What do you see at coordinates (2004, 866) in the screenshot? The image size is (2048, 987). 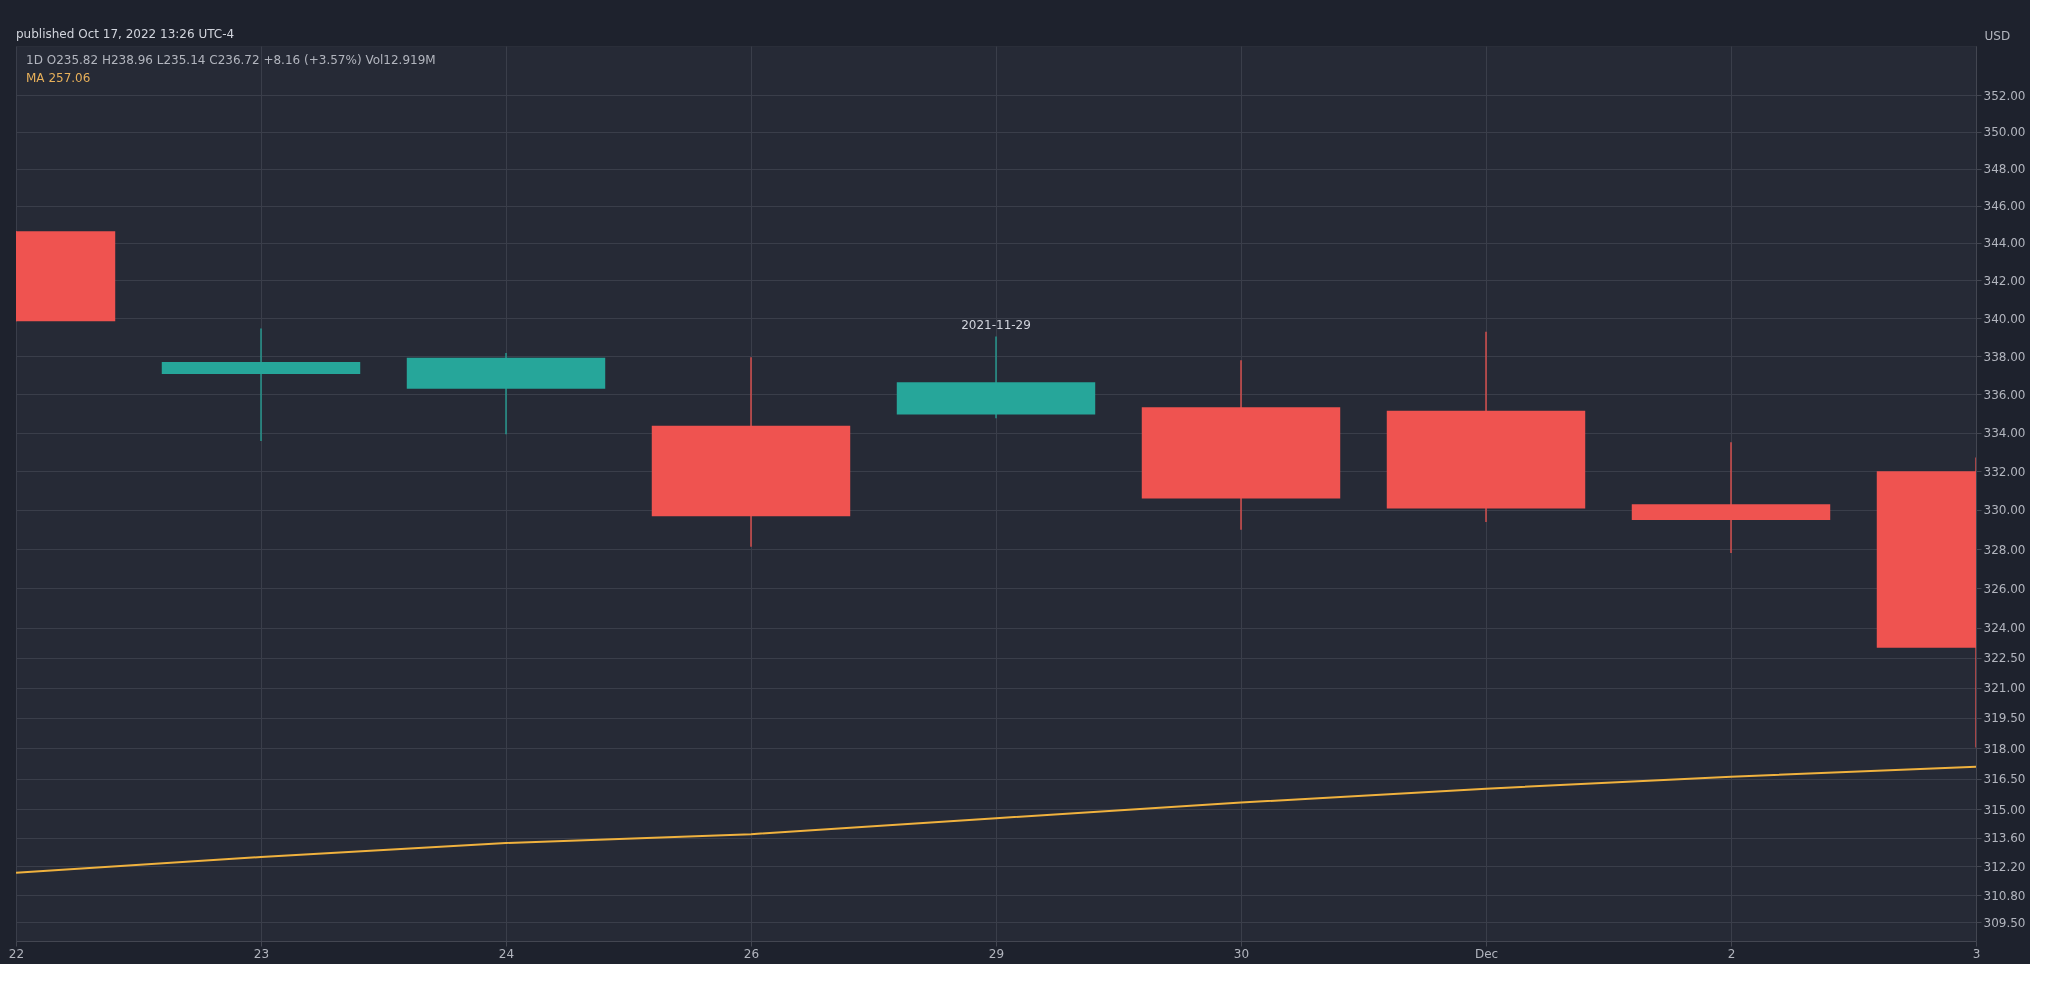 I see `y-tick-label: 312.20` at bounding box center [2004, 866].